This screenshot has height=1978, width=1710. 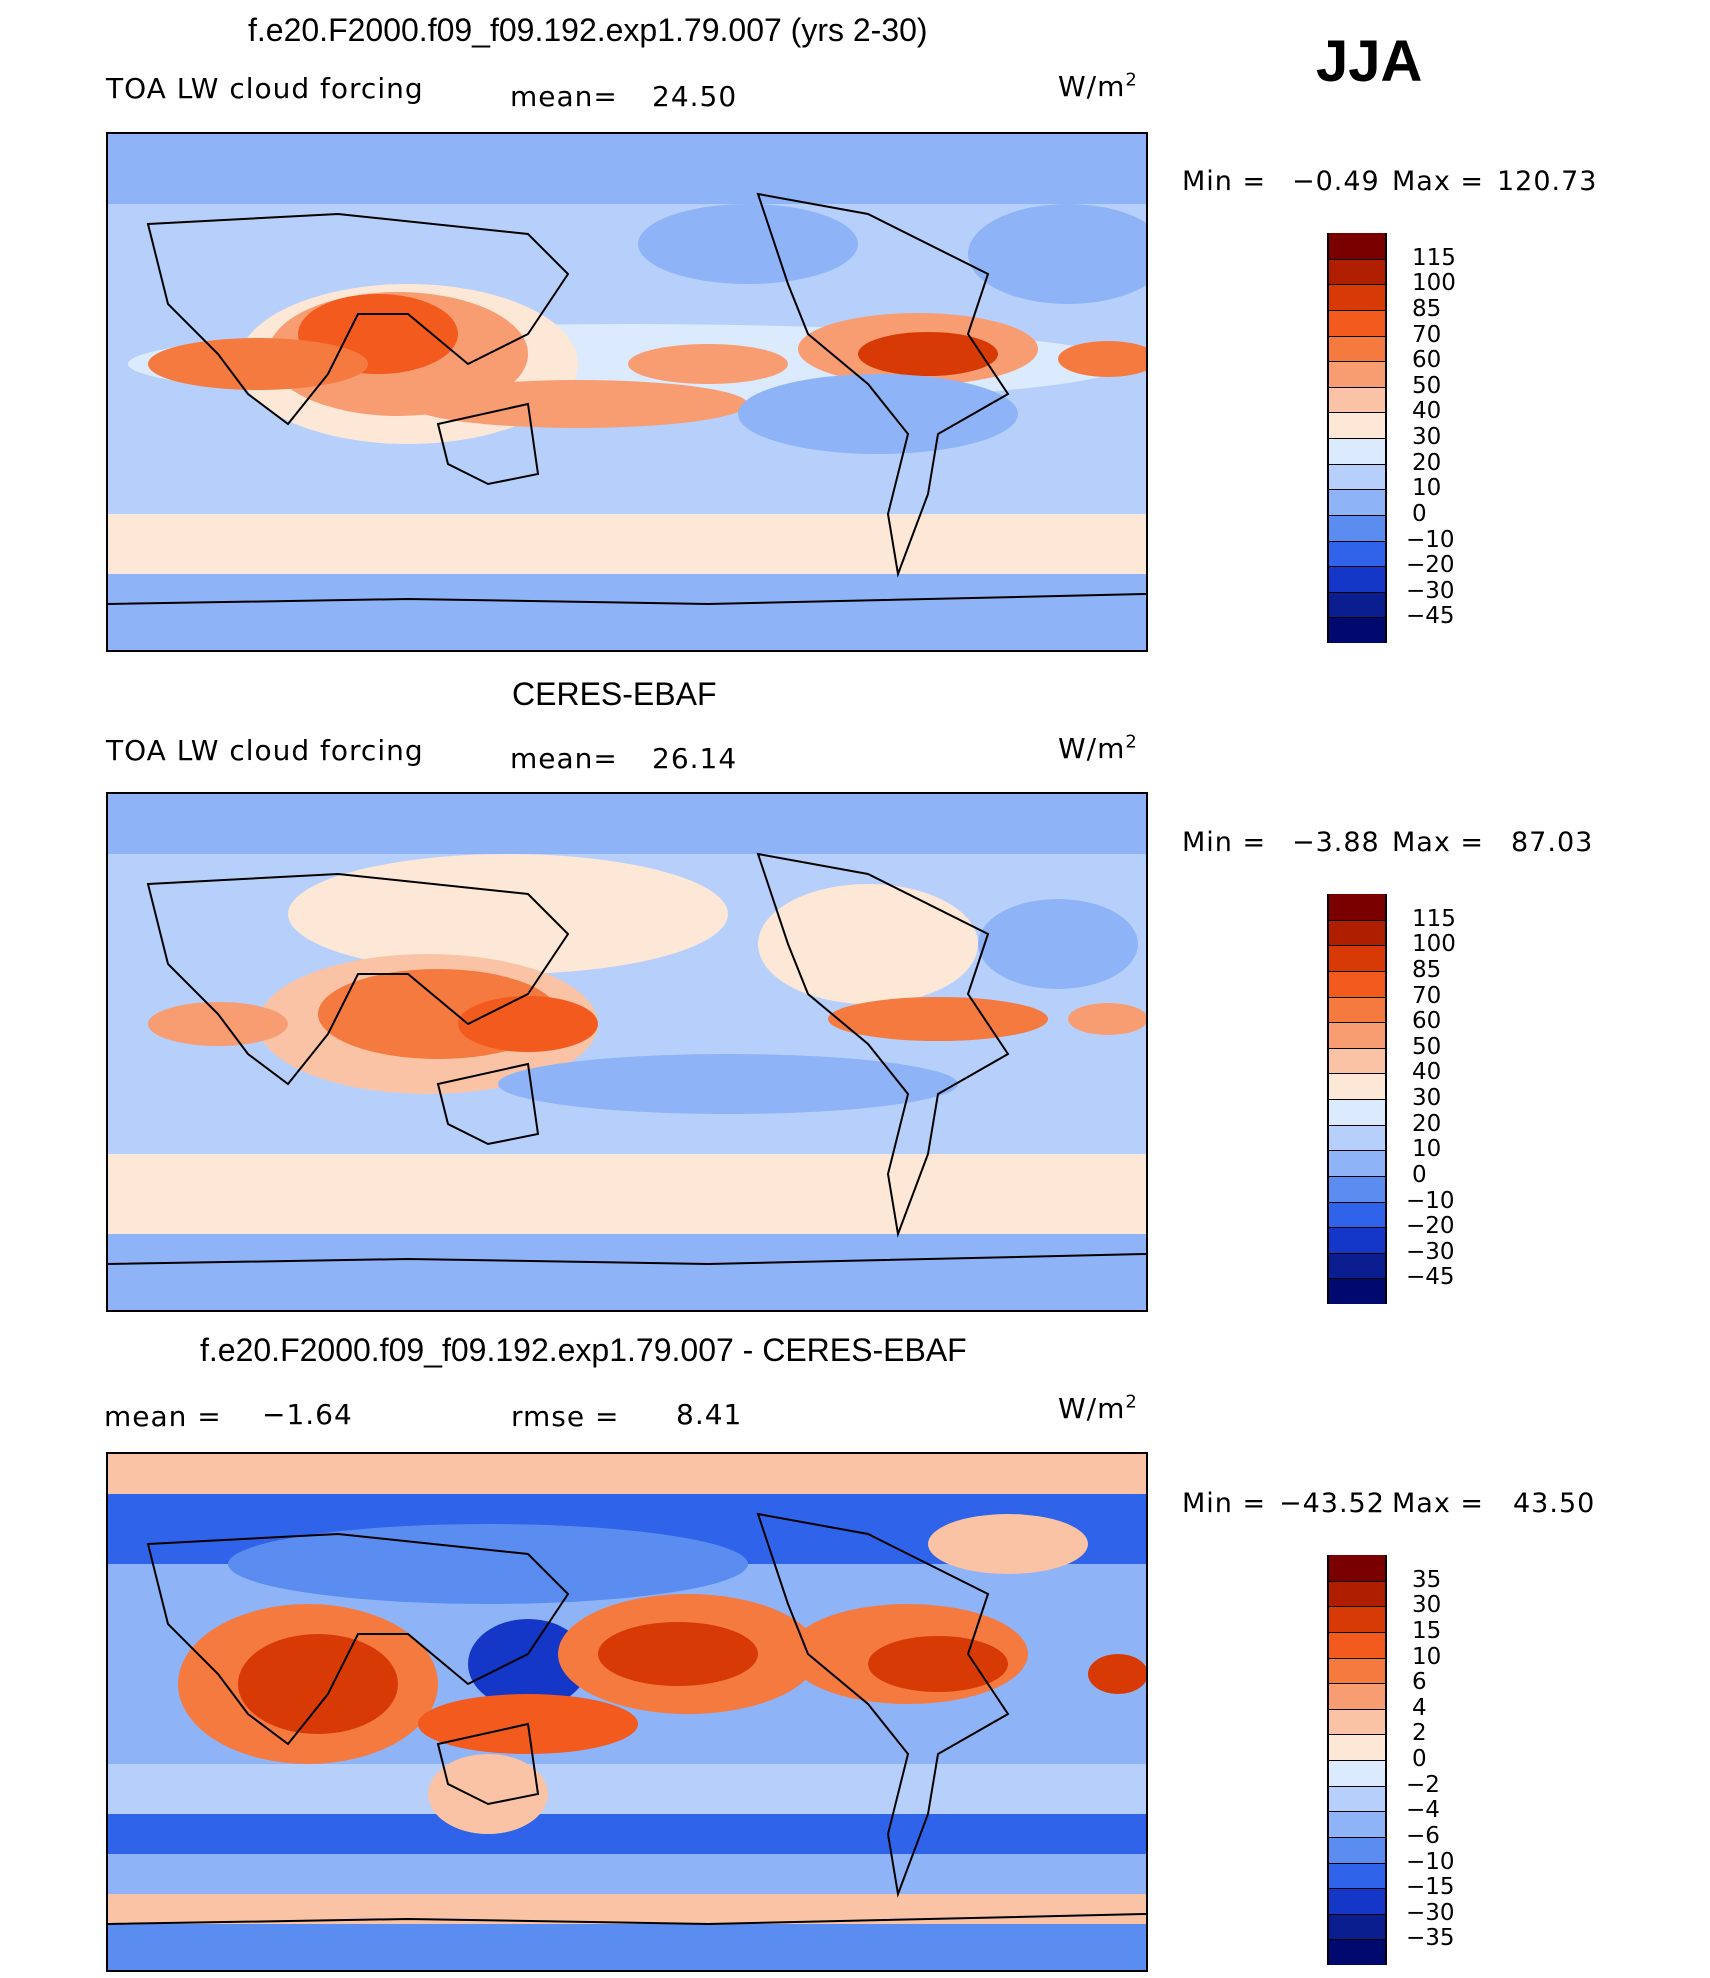 What do you see at coordinates (265, 88) in the screenshot?
I see `panel-1-variable-label: TOA LW cloud forcing` at bounding box center [265, 88].